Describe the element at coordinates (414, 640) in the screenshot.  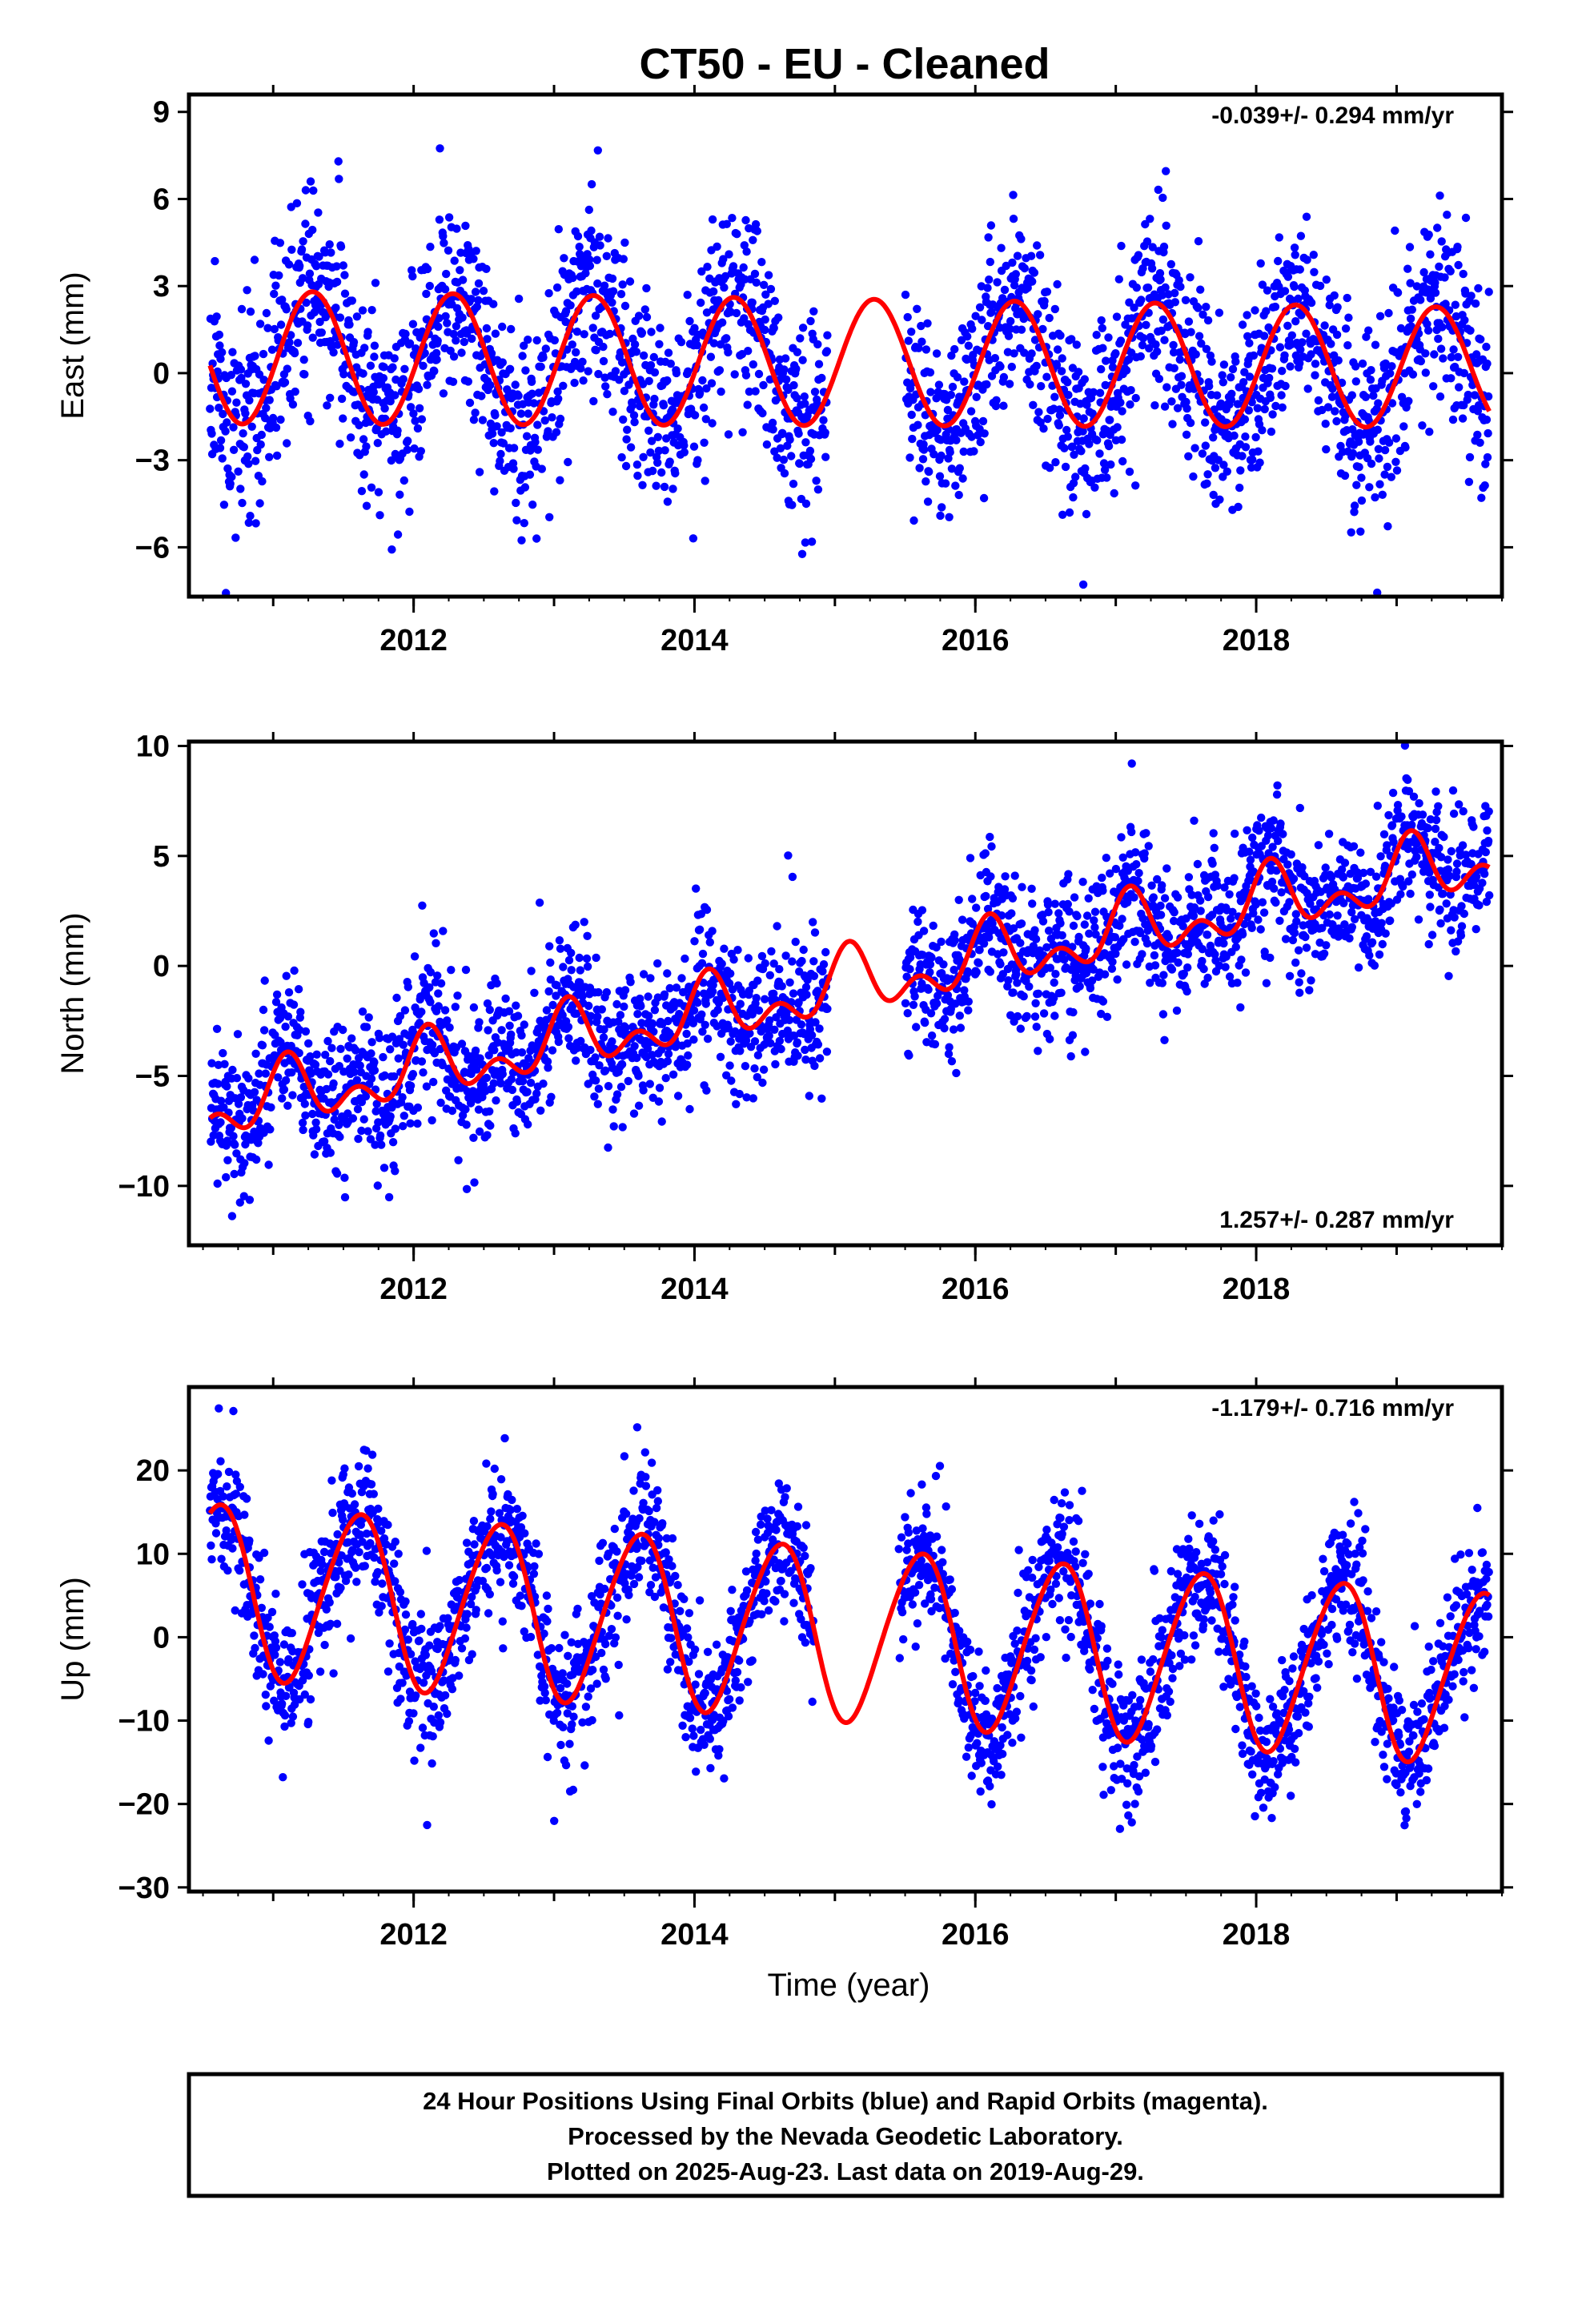
I see `east-x-tick-label: 2012` at that location.